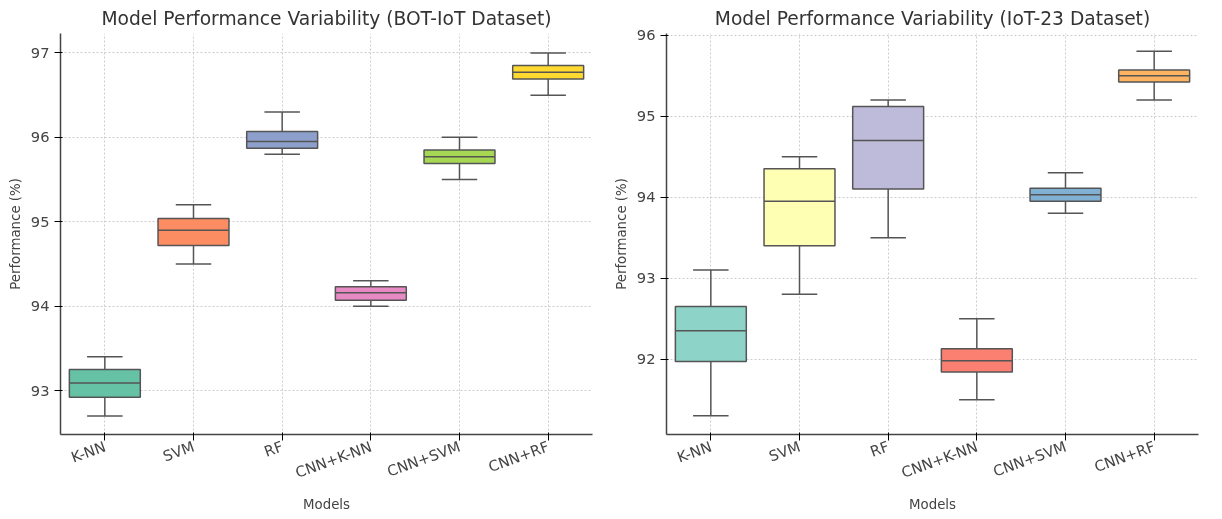 The height and width of the screenshot is (519, 1222). What do you see at coordinates (40, 52) in the screenshot?
I see `y-tick-label: 97` at bounding box center [40, 52].